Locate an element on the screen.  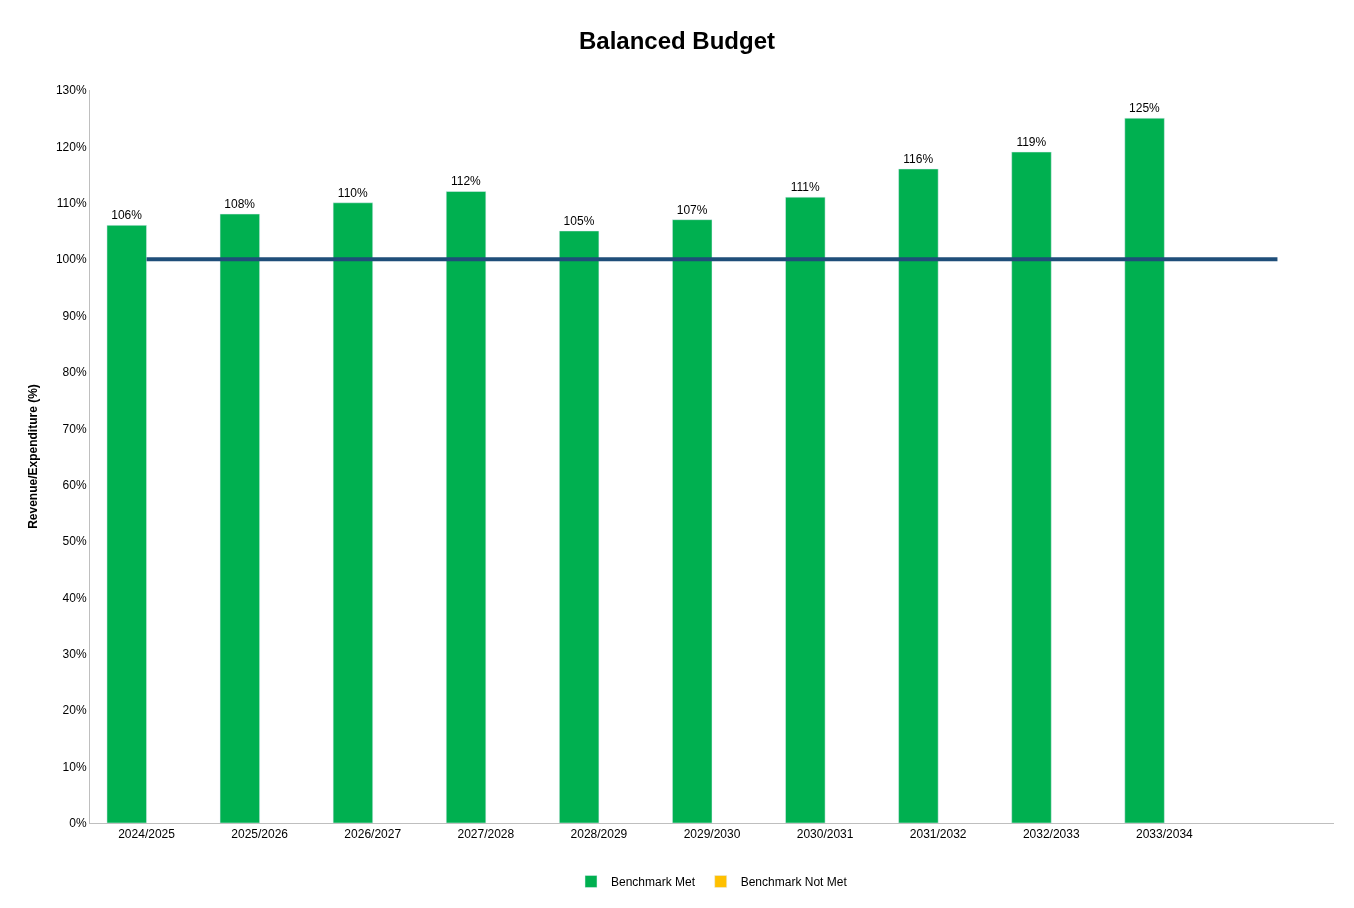
x-tick-label: 2030/2031 is located at coordinates (825, 834).